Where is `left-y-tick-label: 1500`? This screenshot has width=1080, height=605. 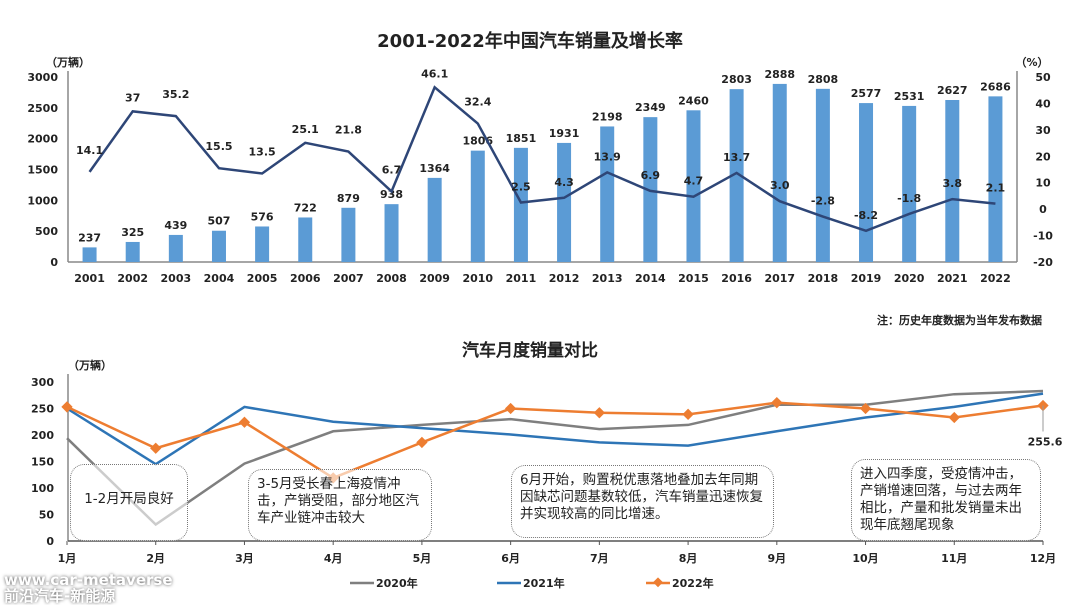
left-y-tick-label: 1500 is located at coordinates (42, 170).